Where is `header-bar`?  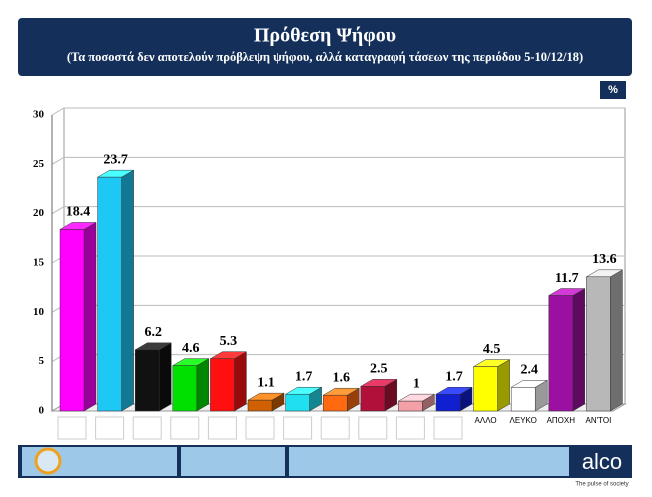 header-bar is located at coordinates (325, 47).